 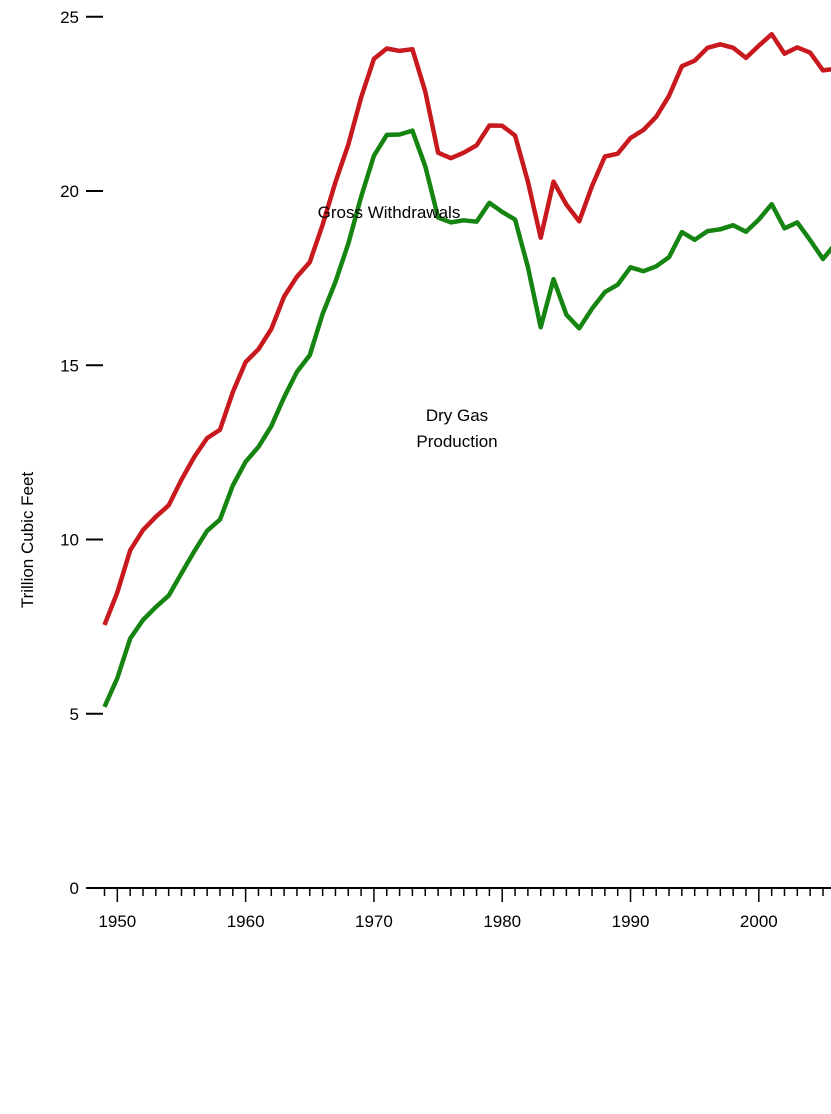 What do you see at coordinates (69, 365) in the screenshot?
I see `y-tick-label-15: 15` at bounding box center [69, 365].